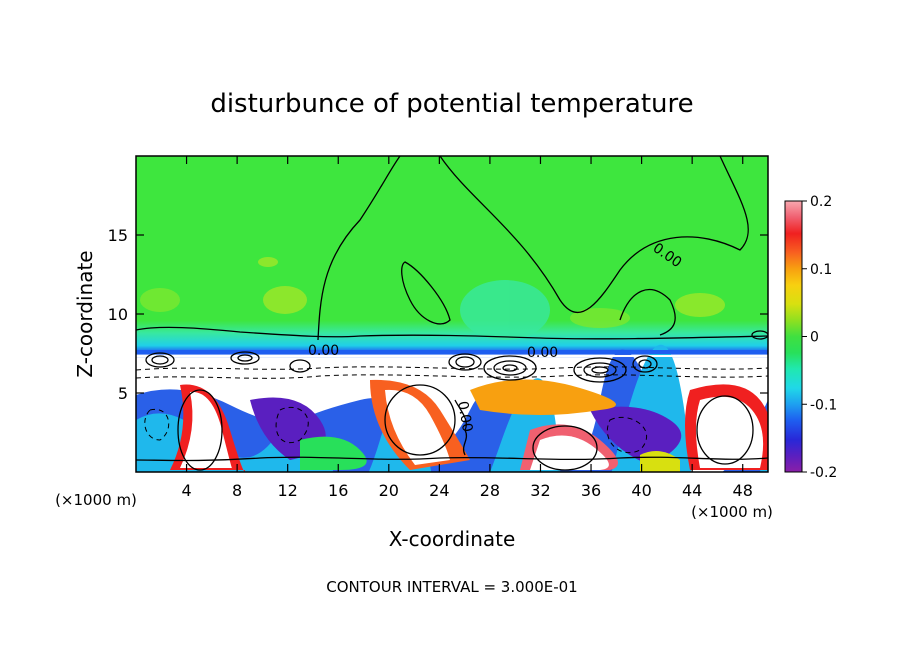 This screenshot has width=904, height=654. What do you see at coordinates (819, 337) in the screenshot?
I see `colorbar-ticks: 0.2 0.1 0 -0.1 -0.2` at bounding box center [819, 337].